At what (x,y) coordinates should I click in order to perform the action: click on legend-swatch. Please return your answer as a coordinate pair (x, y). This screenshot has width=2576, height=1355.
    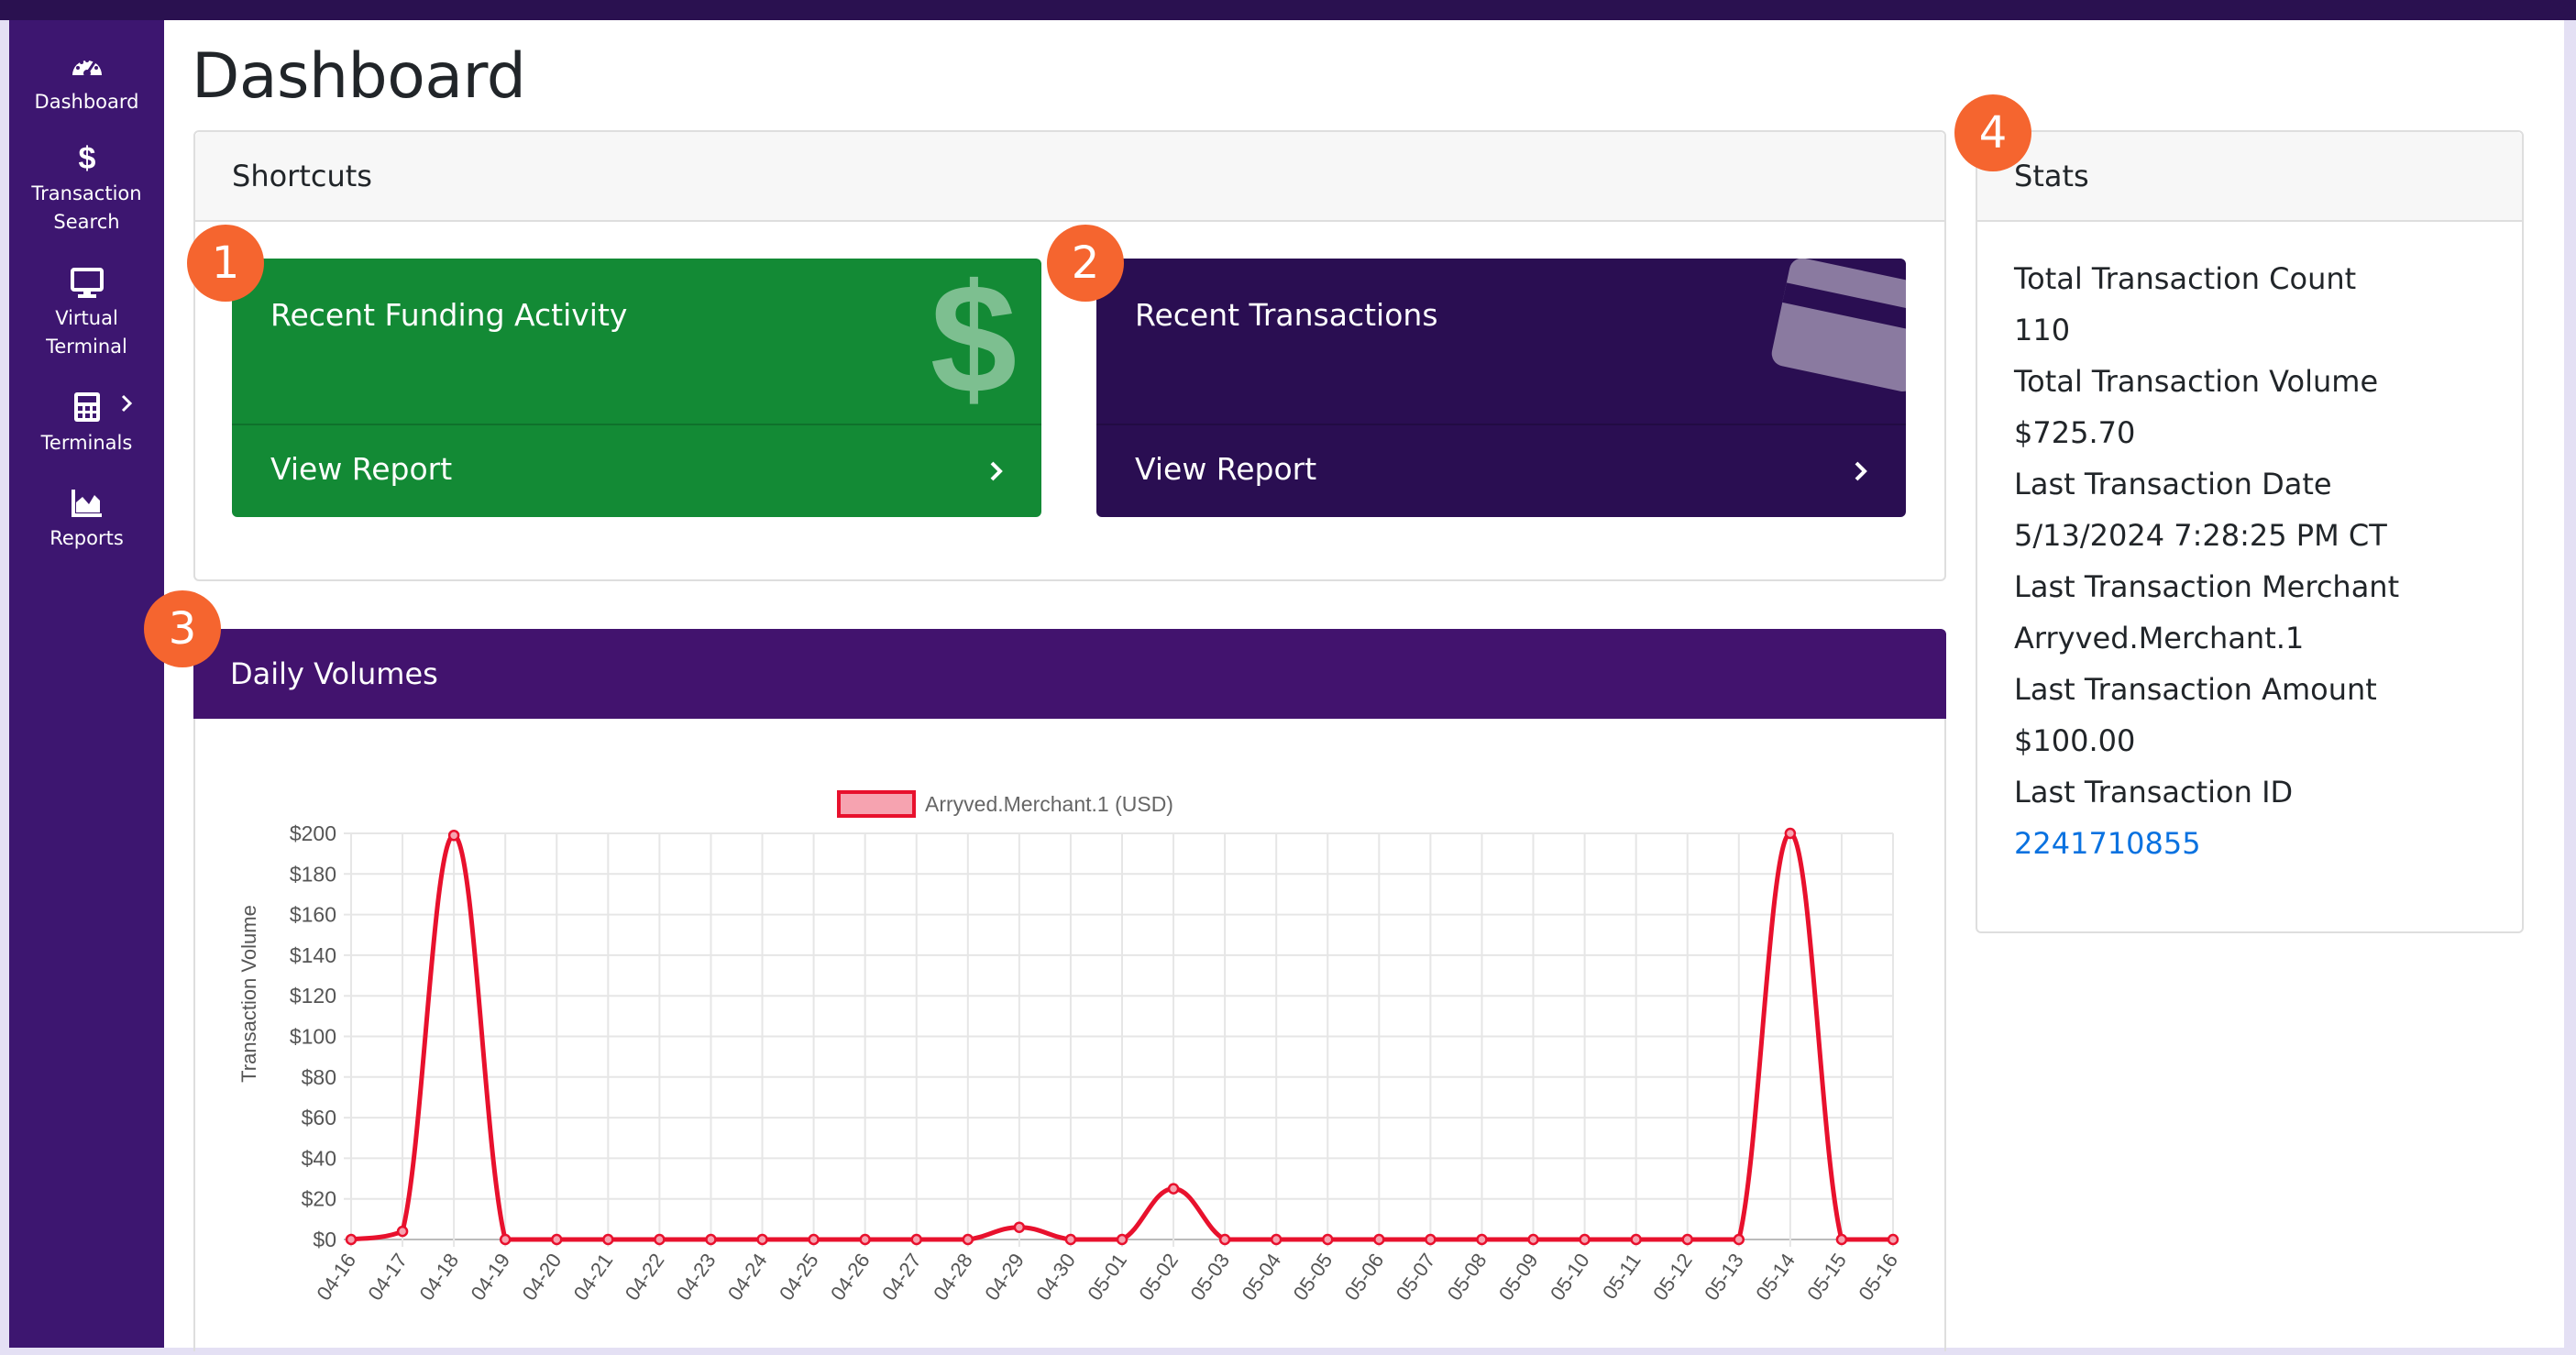
    Looking at the image, I should click on (877, 804).